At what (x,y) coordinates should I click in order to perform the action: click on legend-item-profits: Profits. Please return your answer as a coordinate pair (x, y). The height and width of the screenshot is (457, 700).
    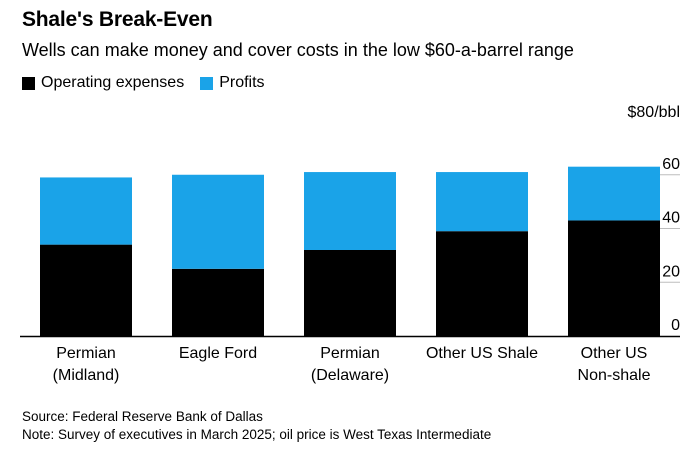
    Looking at the image, I should click on (232, 83).